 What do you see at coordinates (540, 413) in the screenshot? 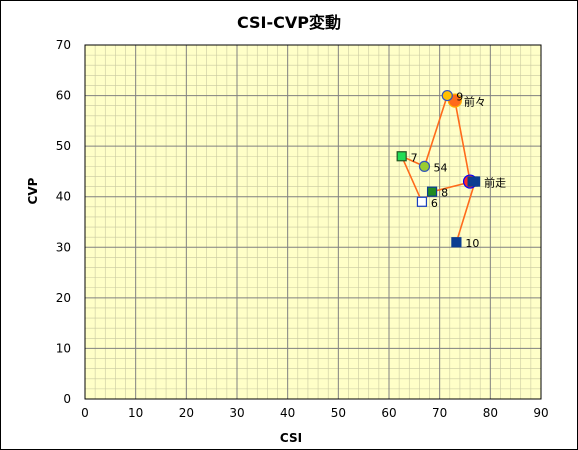
I see `x-tick-label: 90` at bounding box center [540, 413].